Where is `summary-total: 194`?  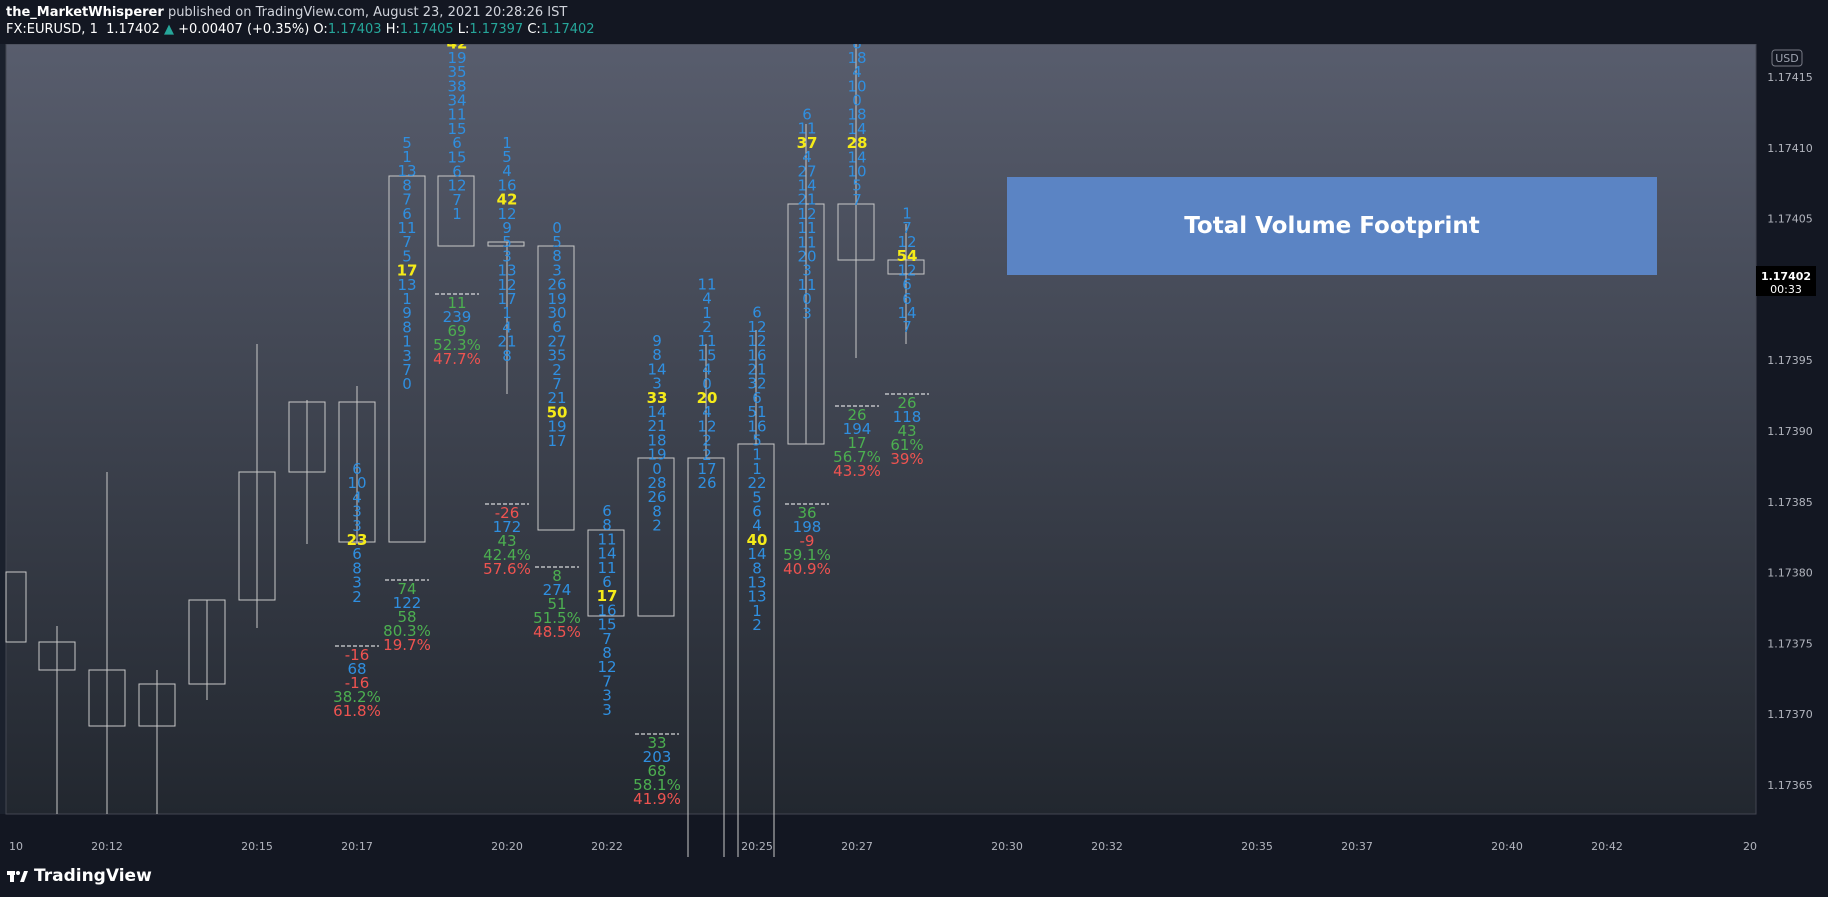
summary-total: 194 is located at coordinates (857, 429).